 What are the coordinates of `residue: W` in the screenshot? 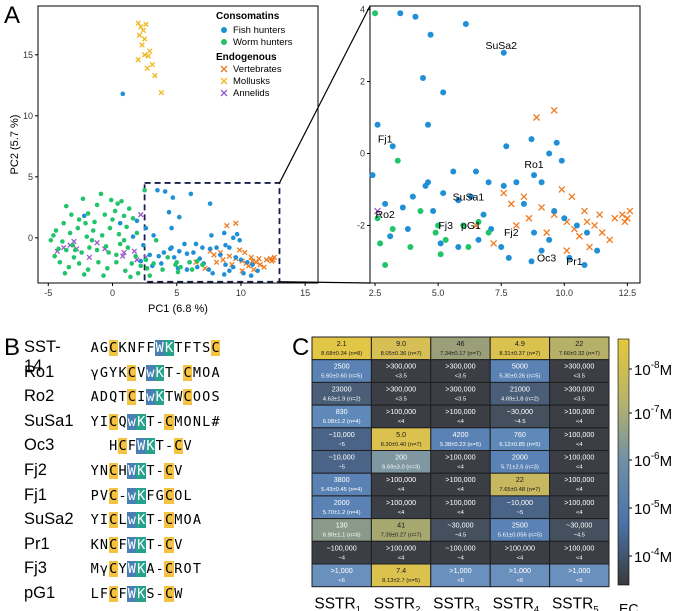 It's located at (178, 397).